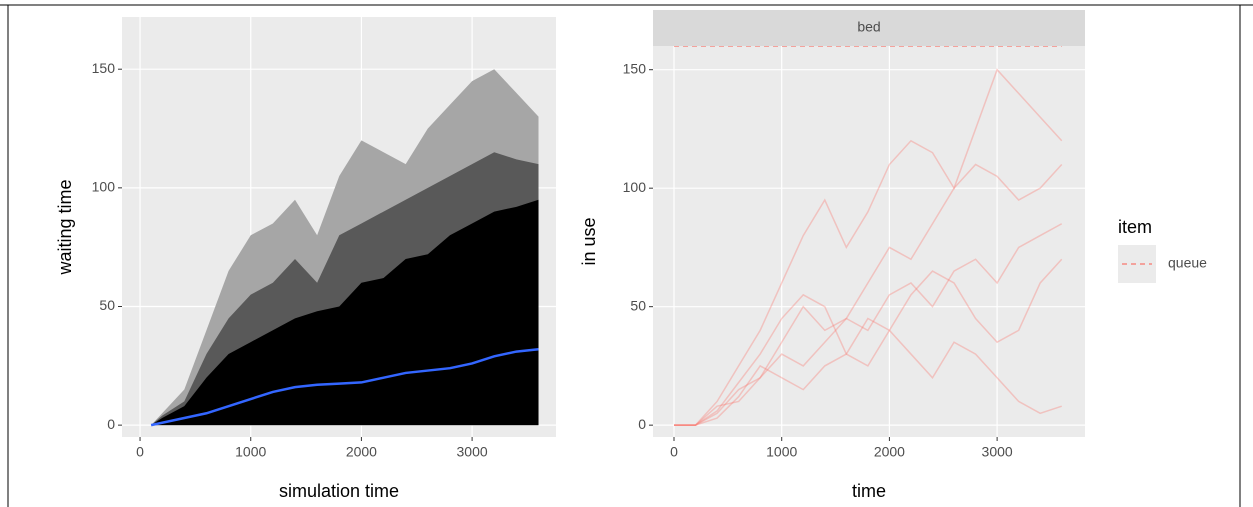  I want to click on y-axis-title: in use, so click(589, 241).